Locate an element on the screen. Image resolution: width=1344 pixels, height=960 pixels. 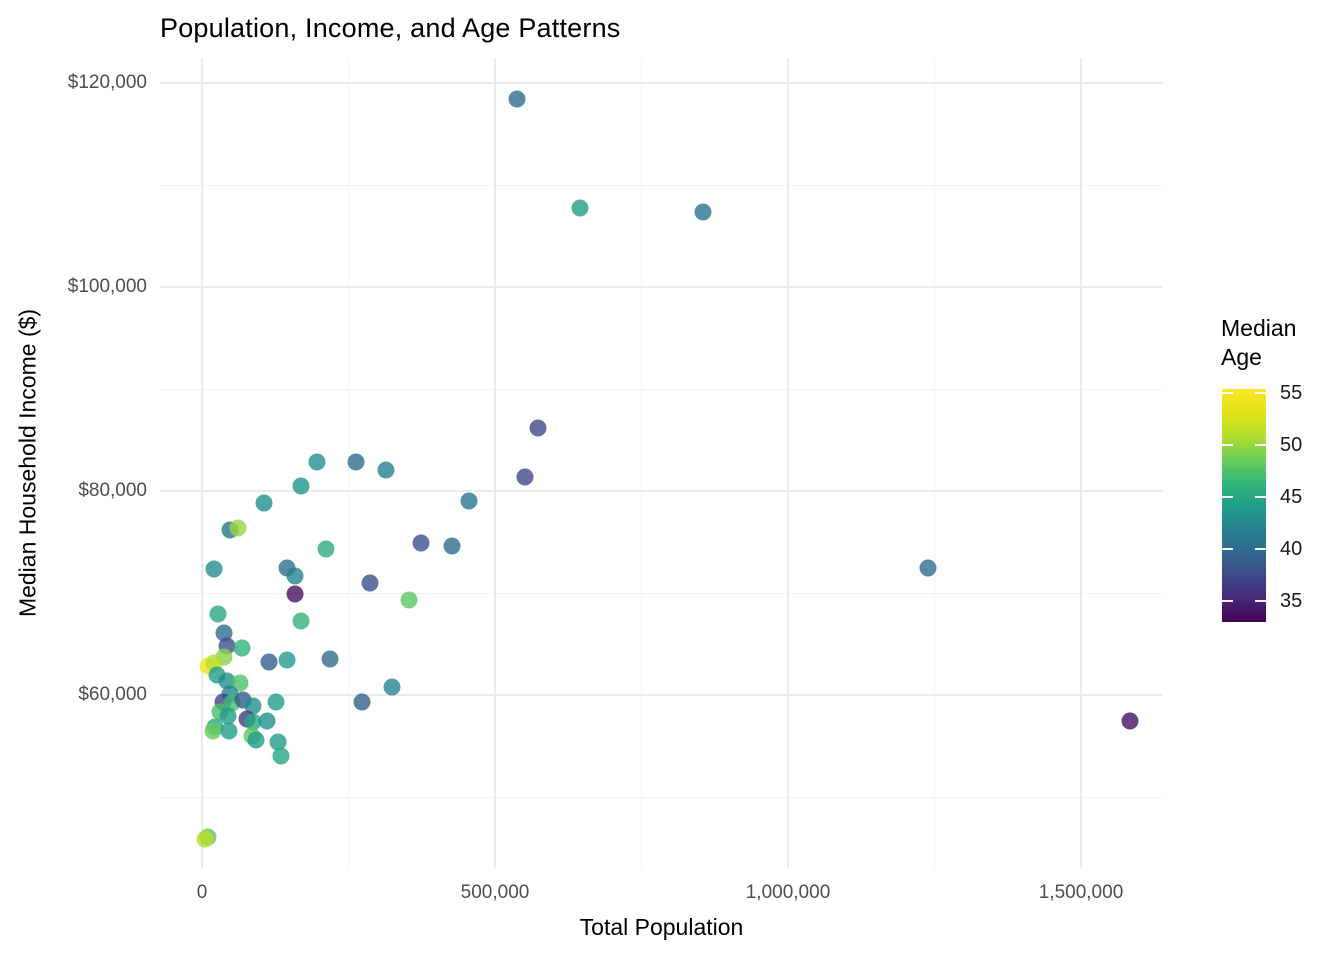
y-axis-tick-label: $100,000 is located at coordinates (107, 286).